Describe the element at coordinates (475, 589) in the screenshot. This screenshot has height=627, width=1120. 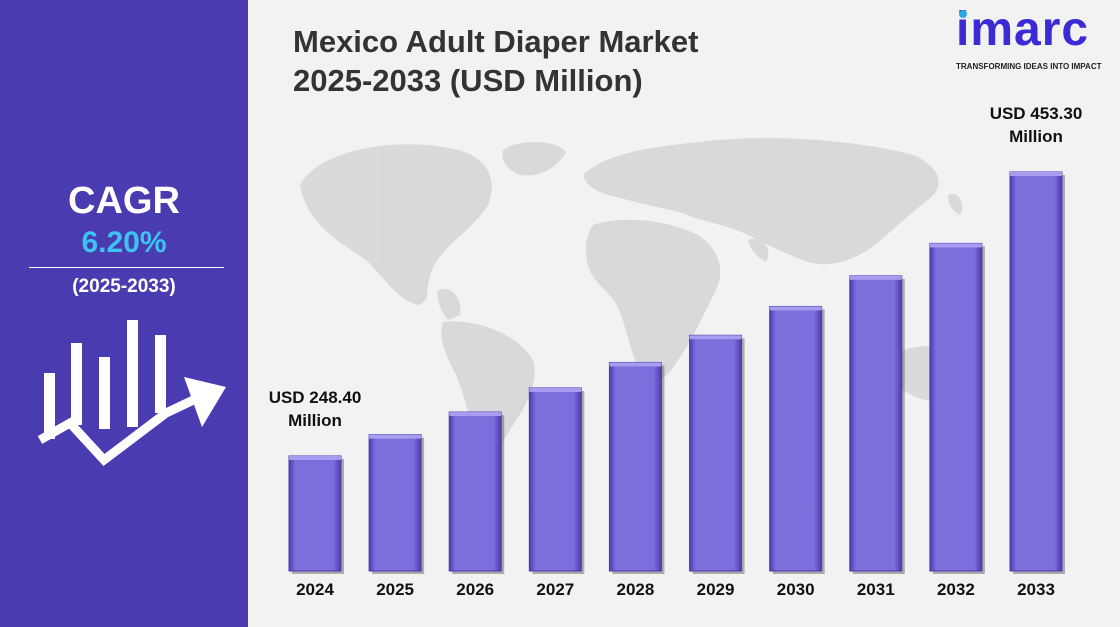
I see `x-tick-label: 2026` at that location.